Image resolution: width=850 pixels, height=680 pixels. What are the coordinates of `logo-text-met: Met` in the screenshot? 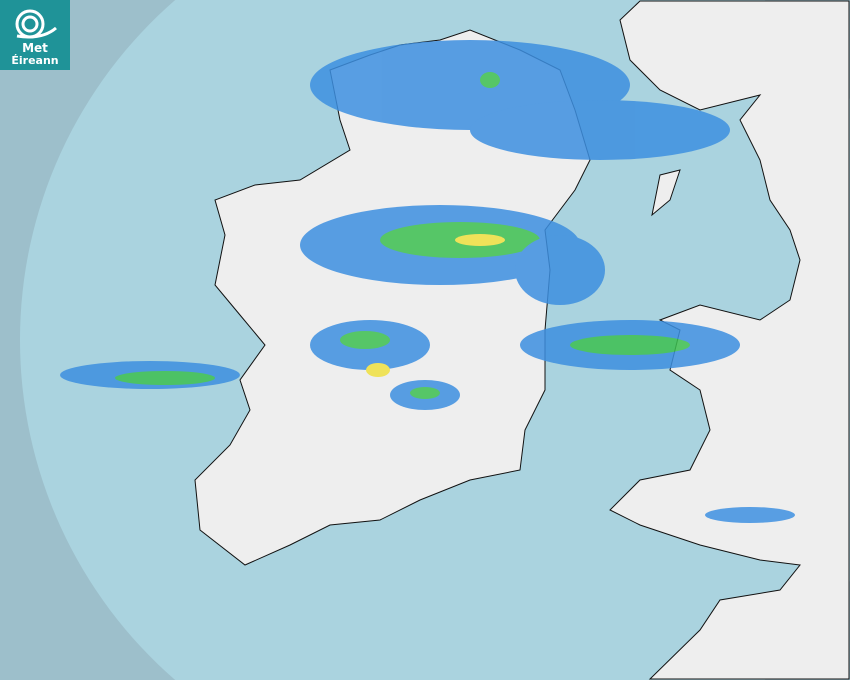 It's located at (35, 48).